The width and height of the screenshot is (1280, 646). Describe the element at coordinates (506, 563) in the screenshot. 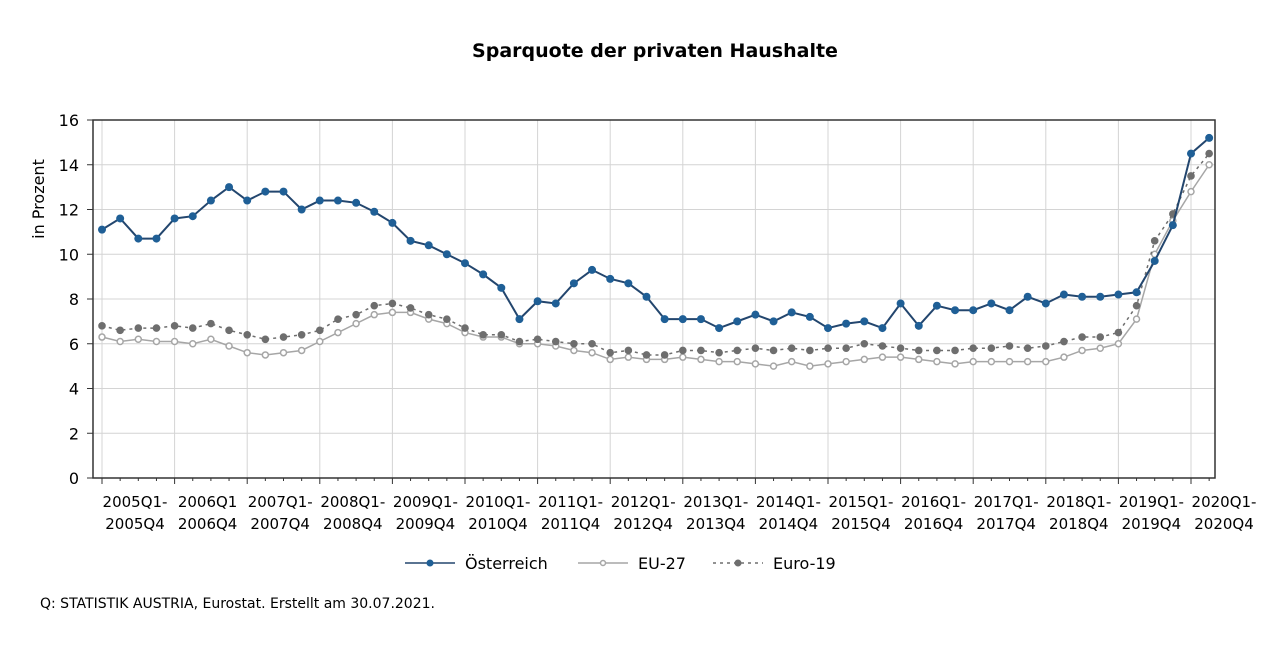

I see `legend-label: Österreich` at that location.